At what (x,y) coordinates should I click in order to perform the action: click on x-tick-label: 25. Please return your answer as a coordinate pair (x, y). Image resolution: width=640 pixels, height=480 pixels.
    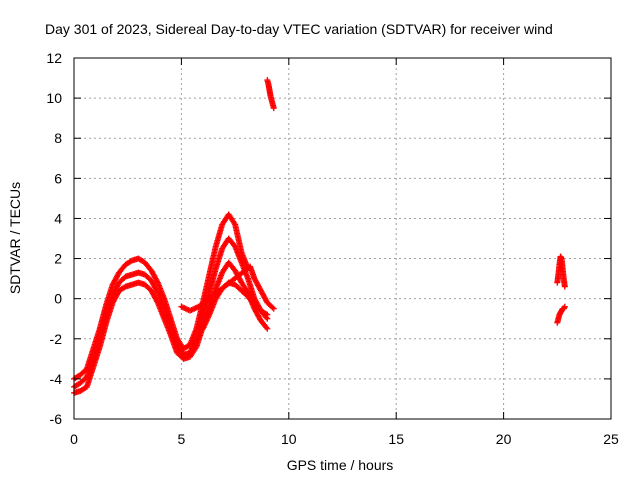
    Looking at the image, I should click on (611, 439).